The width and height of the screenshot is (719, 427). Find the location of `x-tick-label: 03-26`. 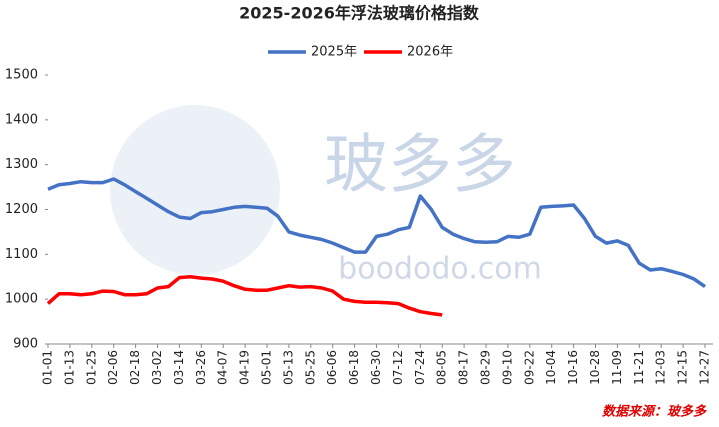

x-tick-label: 03-26 is located at coordinates (201, 367).